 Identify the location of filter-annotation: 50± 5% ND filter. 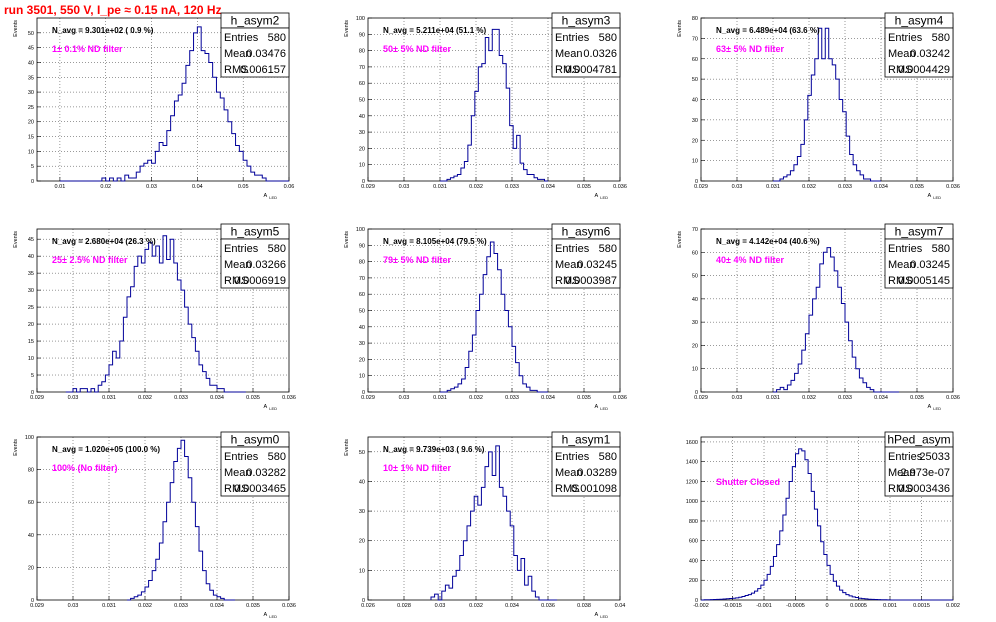
(417, 49).